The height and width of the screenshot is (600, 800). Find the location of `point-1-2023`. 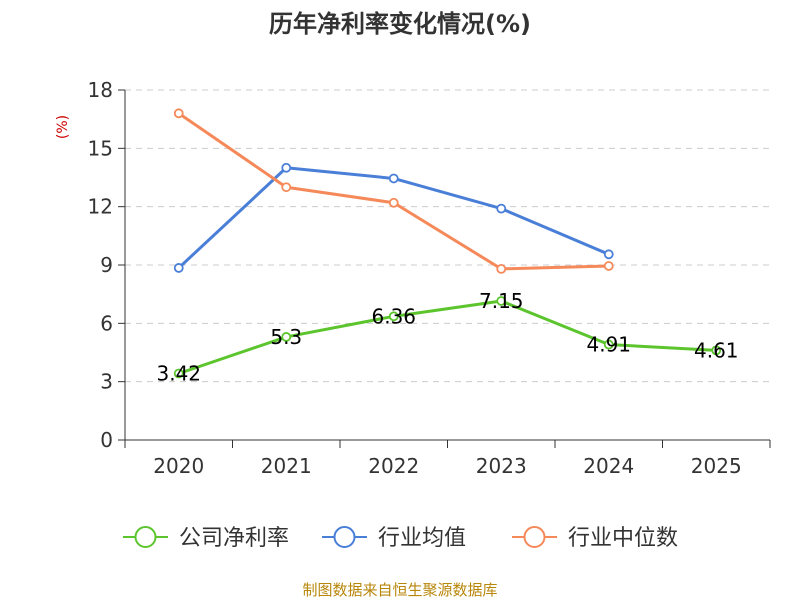

point-1-2023 is located at coordinates (501, 208).